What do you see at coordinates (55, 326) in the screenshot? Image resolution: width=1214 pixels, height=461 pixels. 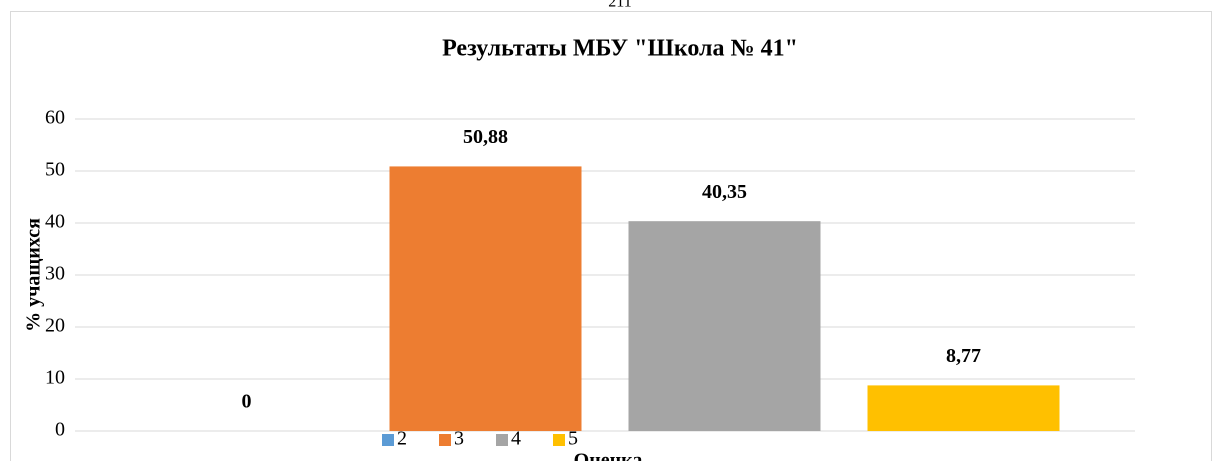 I see `y-tick-label: 20` at bounding box center [55, 326].